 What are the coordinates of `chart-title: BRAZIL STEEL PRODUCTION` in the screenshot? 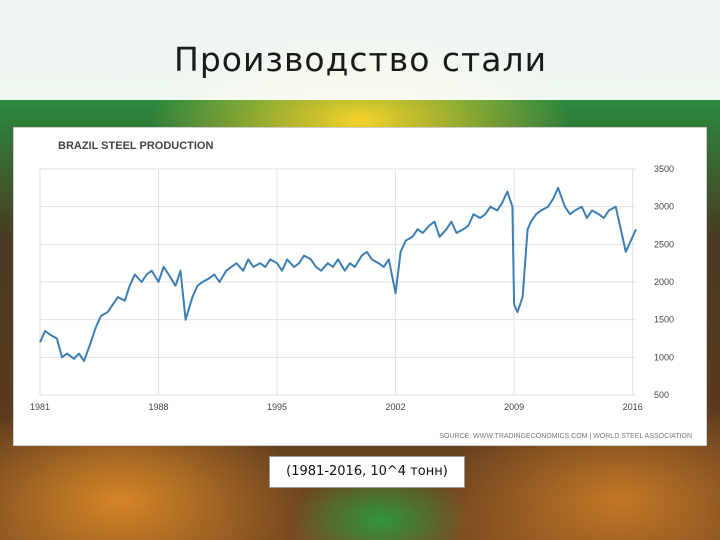 It's located at (135, 146).